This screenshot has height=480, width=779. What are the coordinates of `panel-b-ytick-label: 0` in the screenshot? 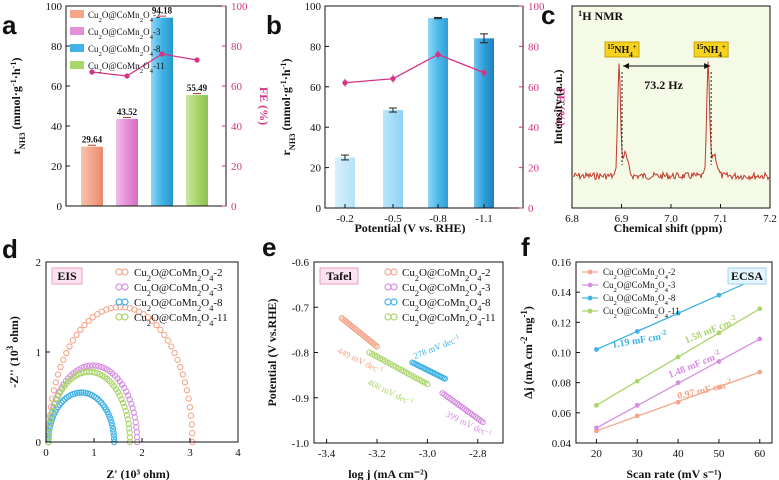 It's located at (319, 209).